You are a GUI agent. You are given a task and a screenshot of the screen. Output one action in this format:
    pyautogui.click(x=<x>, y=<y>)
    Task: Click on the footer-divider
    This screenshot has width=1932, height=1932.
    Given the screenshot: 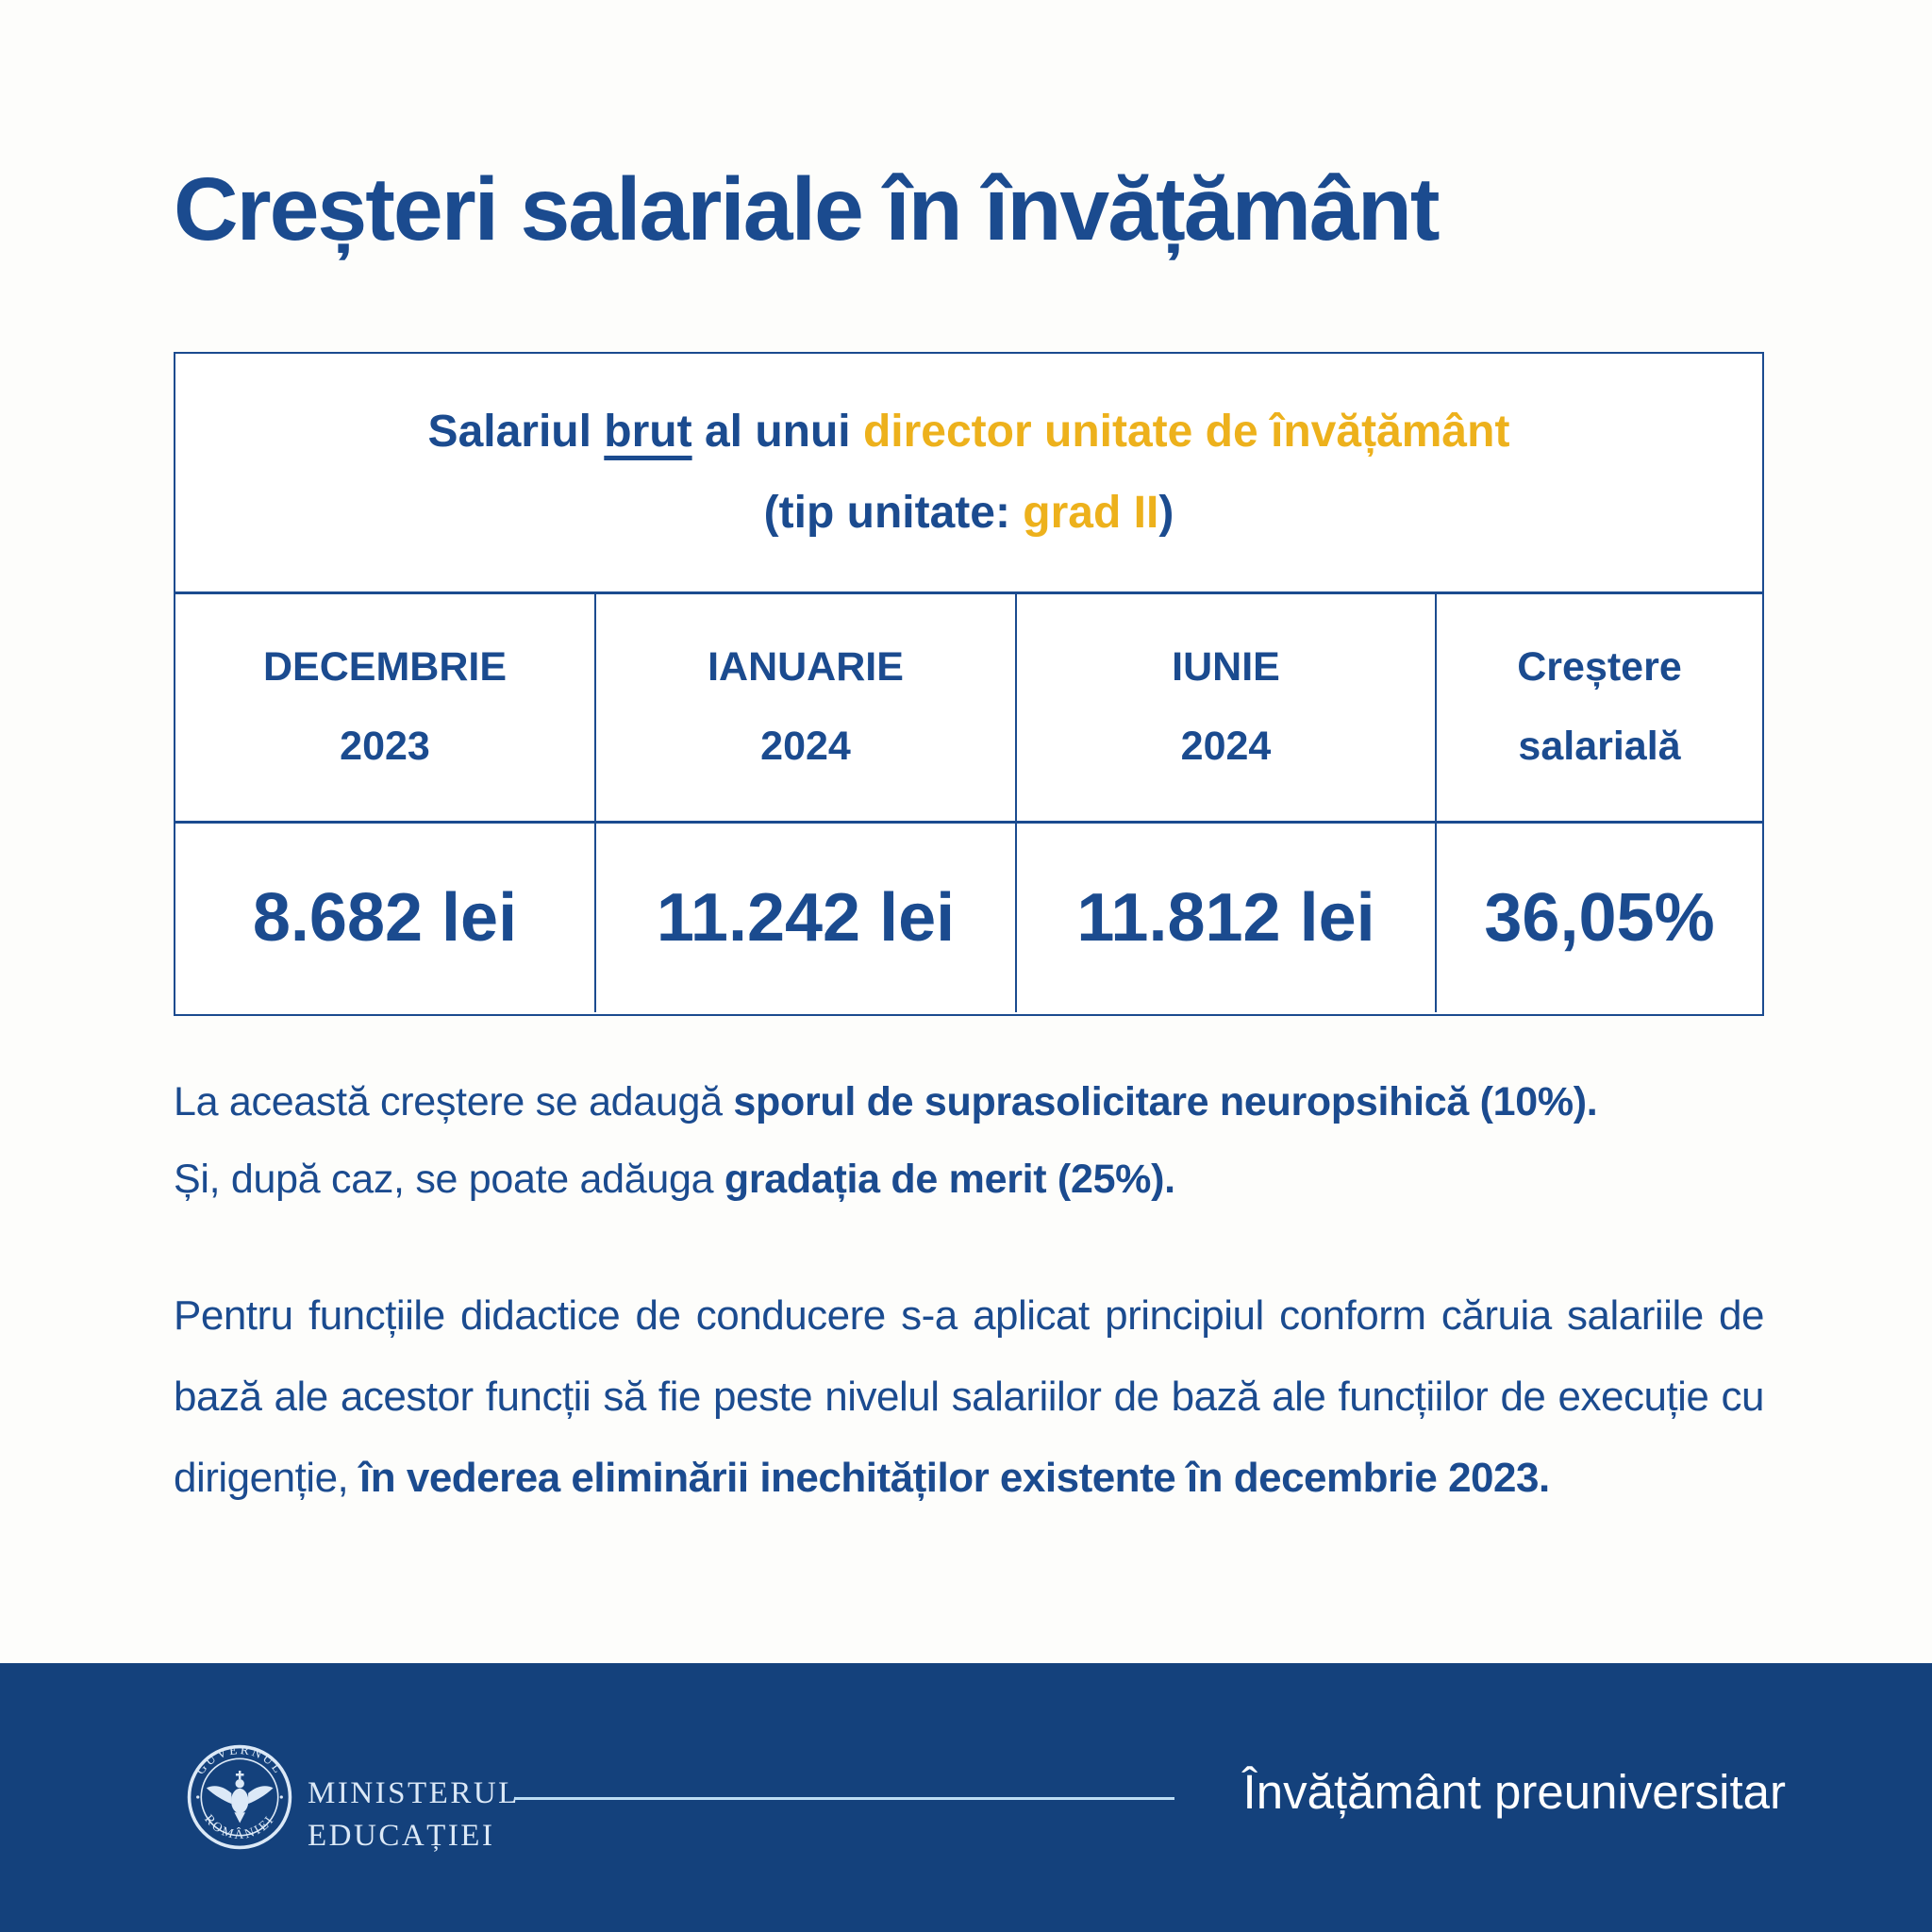 What is the action you would take?
    pyautogui.click(x=844, y=1799)
    